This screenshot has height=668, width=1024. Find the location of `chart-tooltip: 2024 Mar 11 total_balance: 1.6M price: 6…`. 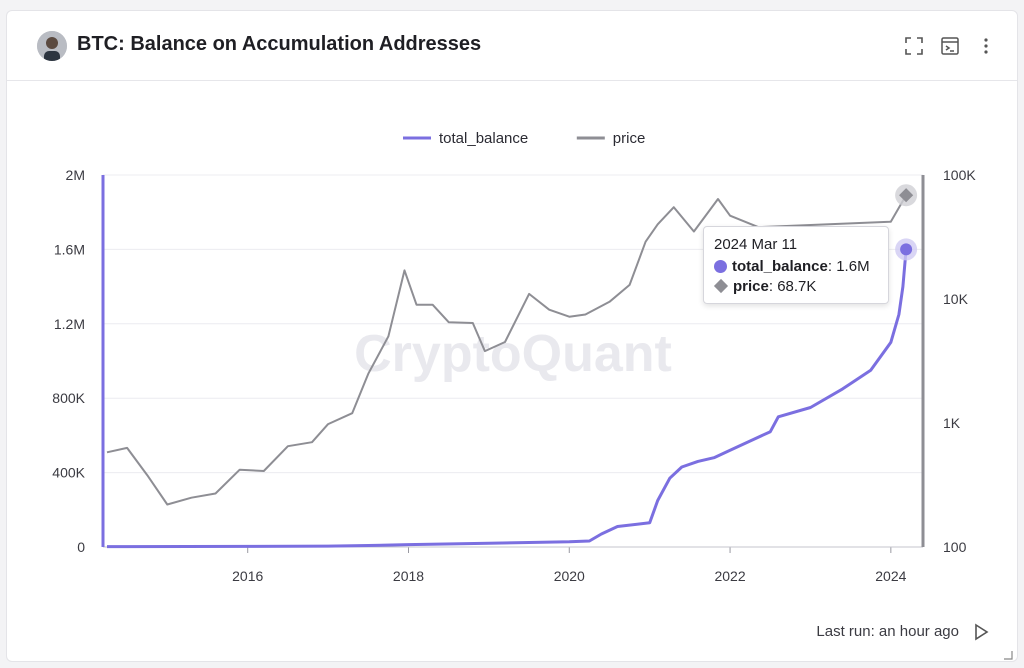

chart-tooltip: 2024 Mar 11 total_balance: 1.6M price: 6… is located at coordinates (796, 265).